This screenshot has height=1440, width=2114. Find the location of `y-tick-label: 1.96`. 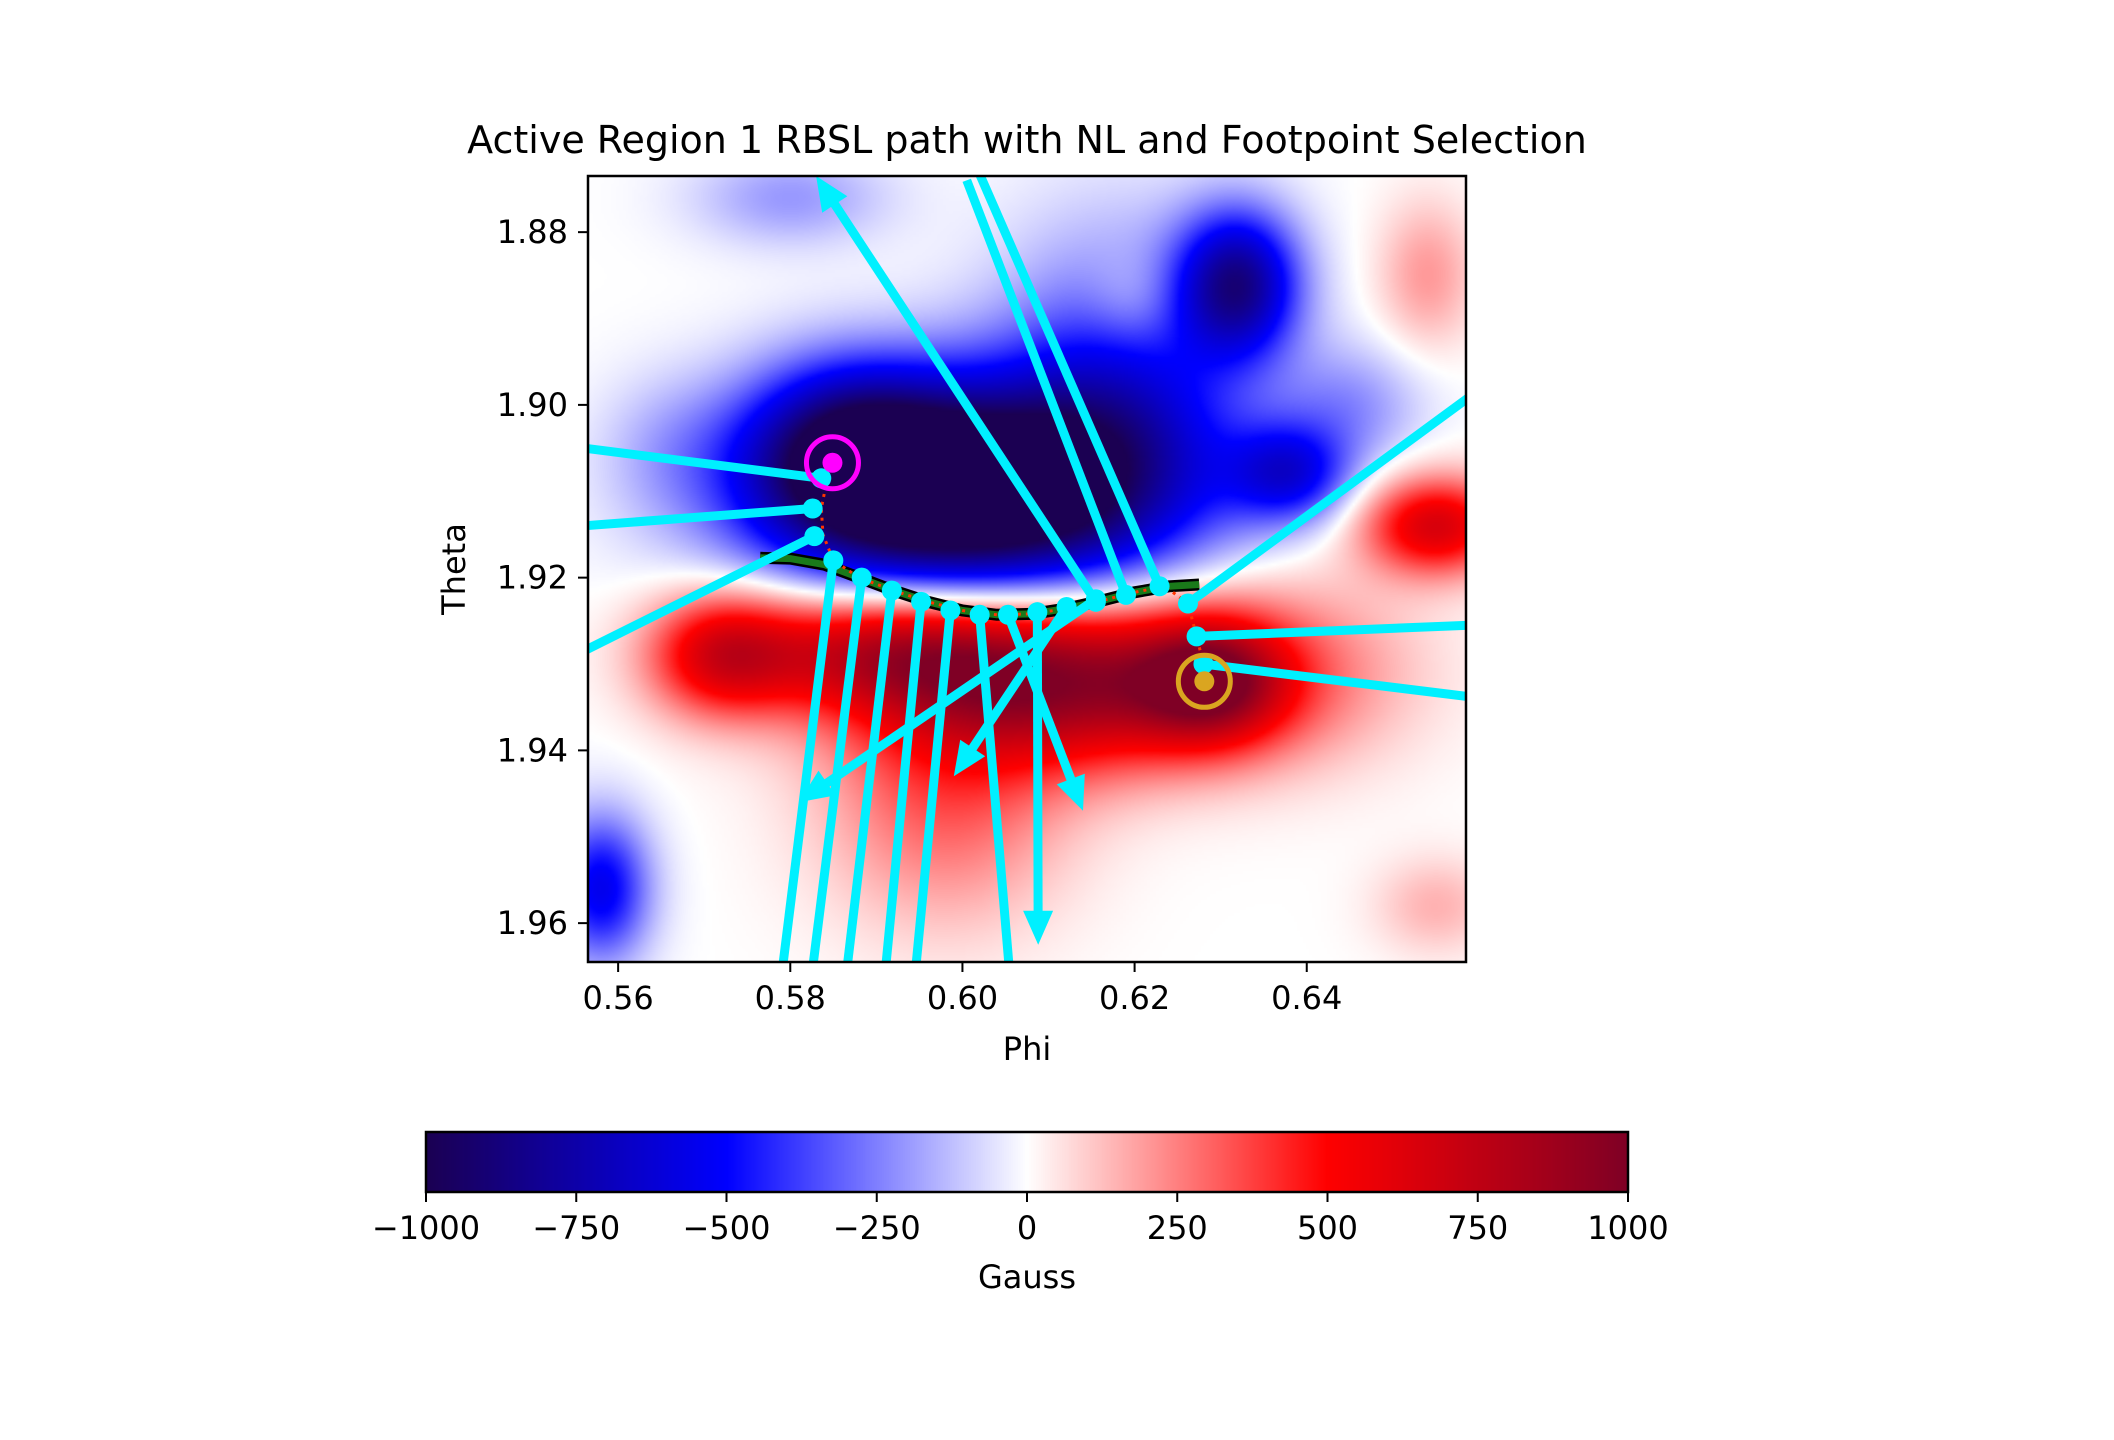

y-tick-label: 1.96 is located at coordinates (532, 923).